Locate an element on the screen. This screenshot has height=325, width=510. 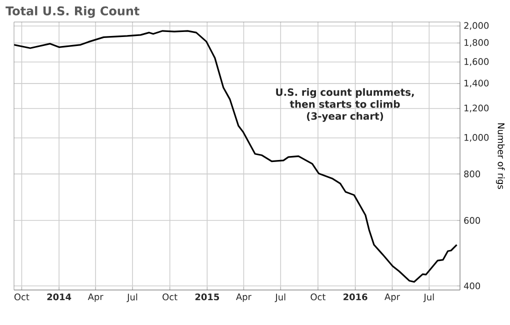
x-tick-label: 2014 is located at coordinates (59, 297).